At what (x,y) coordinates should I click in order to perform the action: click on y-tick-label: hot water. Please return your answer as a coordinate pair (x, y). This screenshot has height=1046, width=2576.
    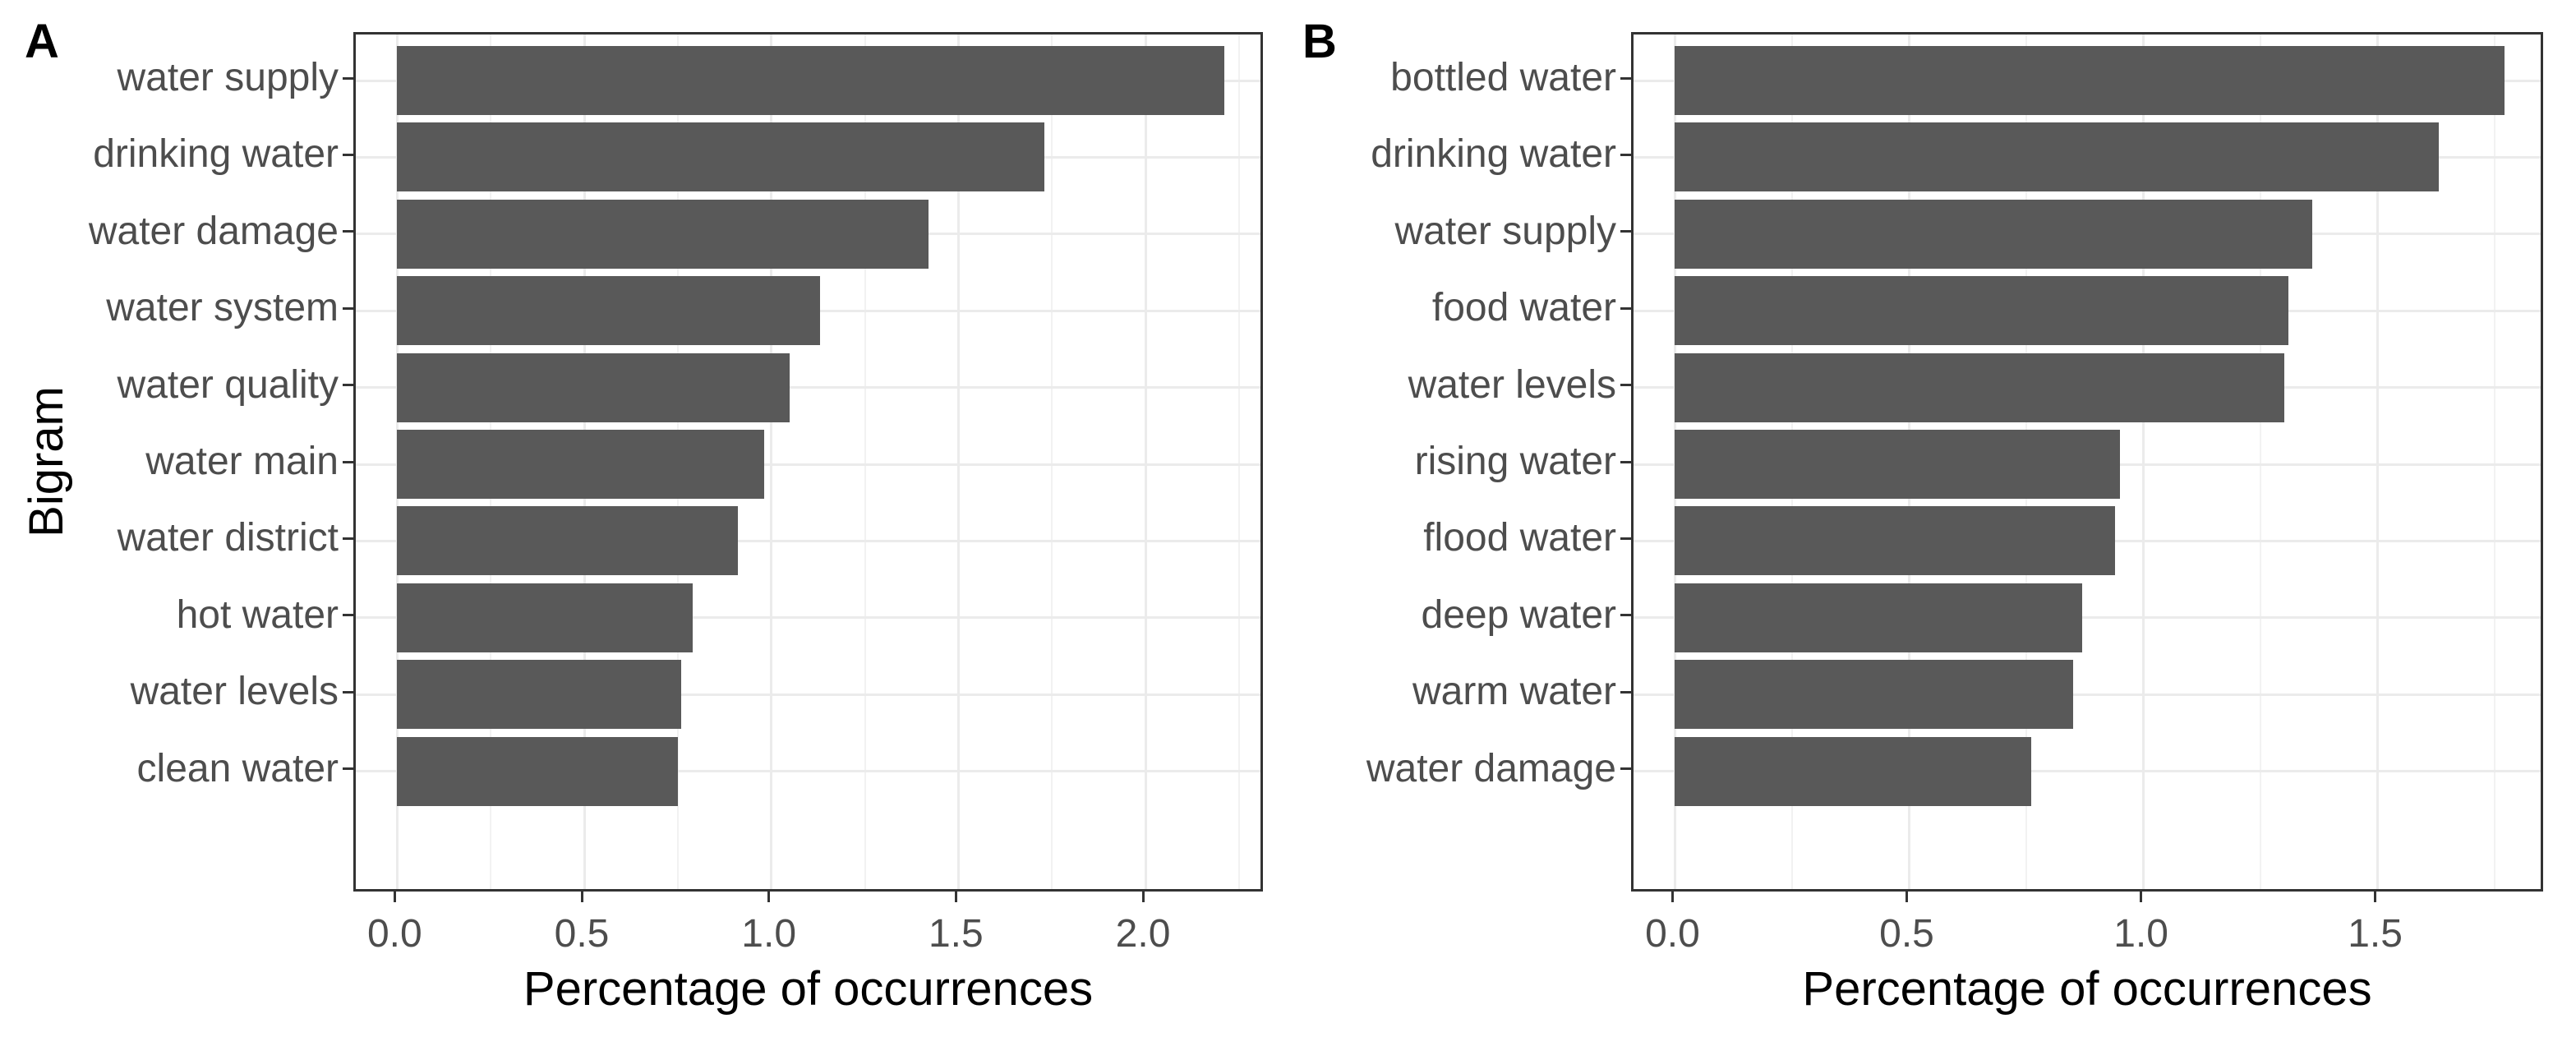
    Looking at the image, I should click on (257, 614).